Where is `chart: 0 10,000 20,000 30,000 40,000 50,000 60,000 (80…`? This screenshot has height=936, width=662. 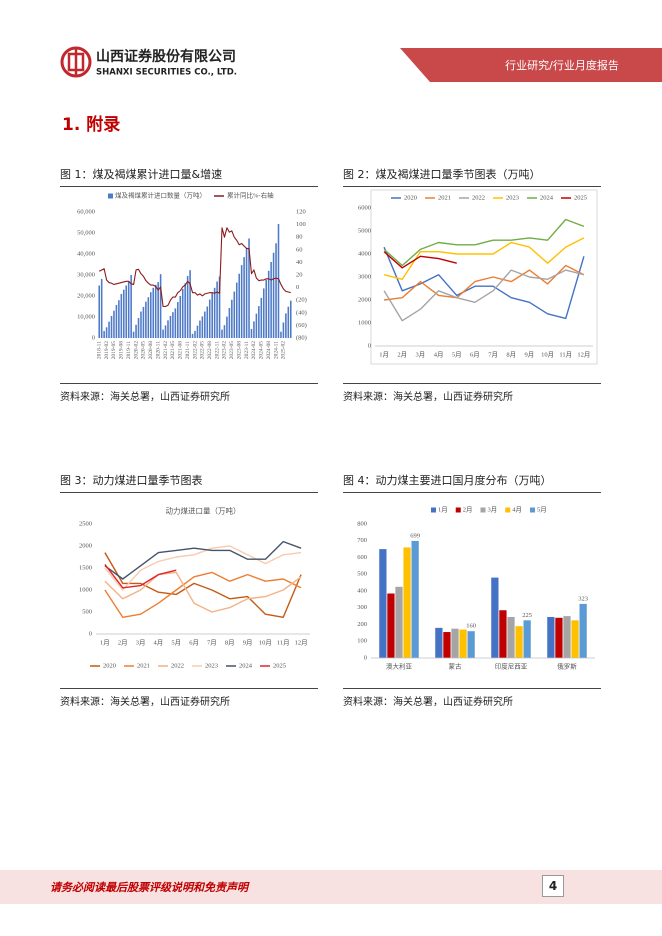
chart: 0 10,000 20,000 30,000 40,000 50,000 60,000 (80… is located at coordinates (192, 275).